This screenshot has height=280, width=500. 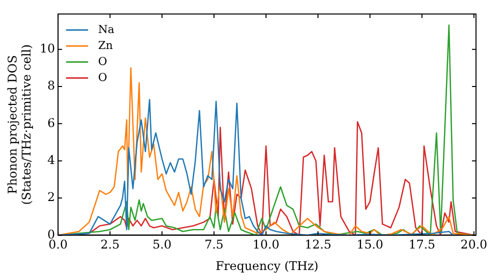 I want to click on y-tick-label: 4, so click(x=51, y=159).